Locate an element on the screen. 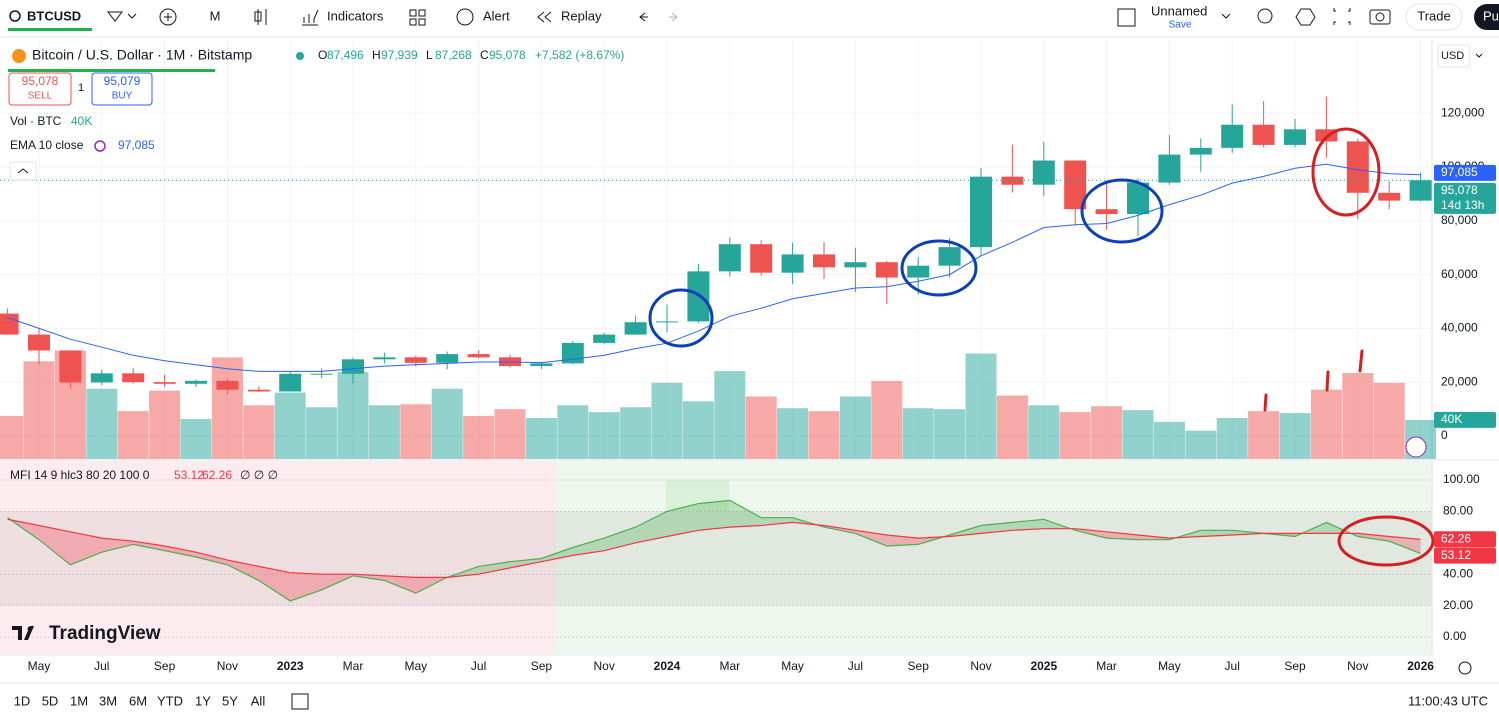 The height and width of the screenshot is (725, 1499). buy-label: BUY is located at coordinates (122, 96).